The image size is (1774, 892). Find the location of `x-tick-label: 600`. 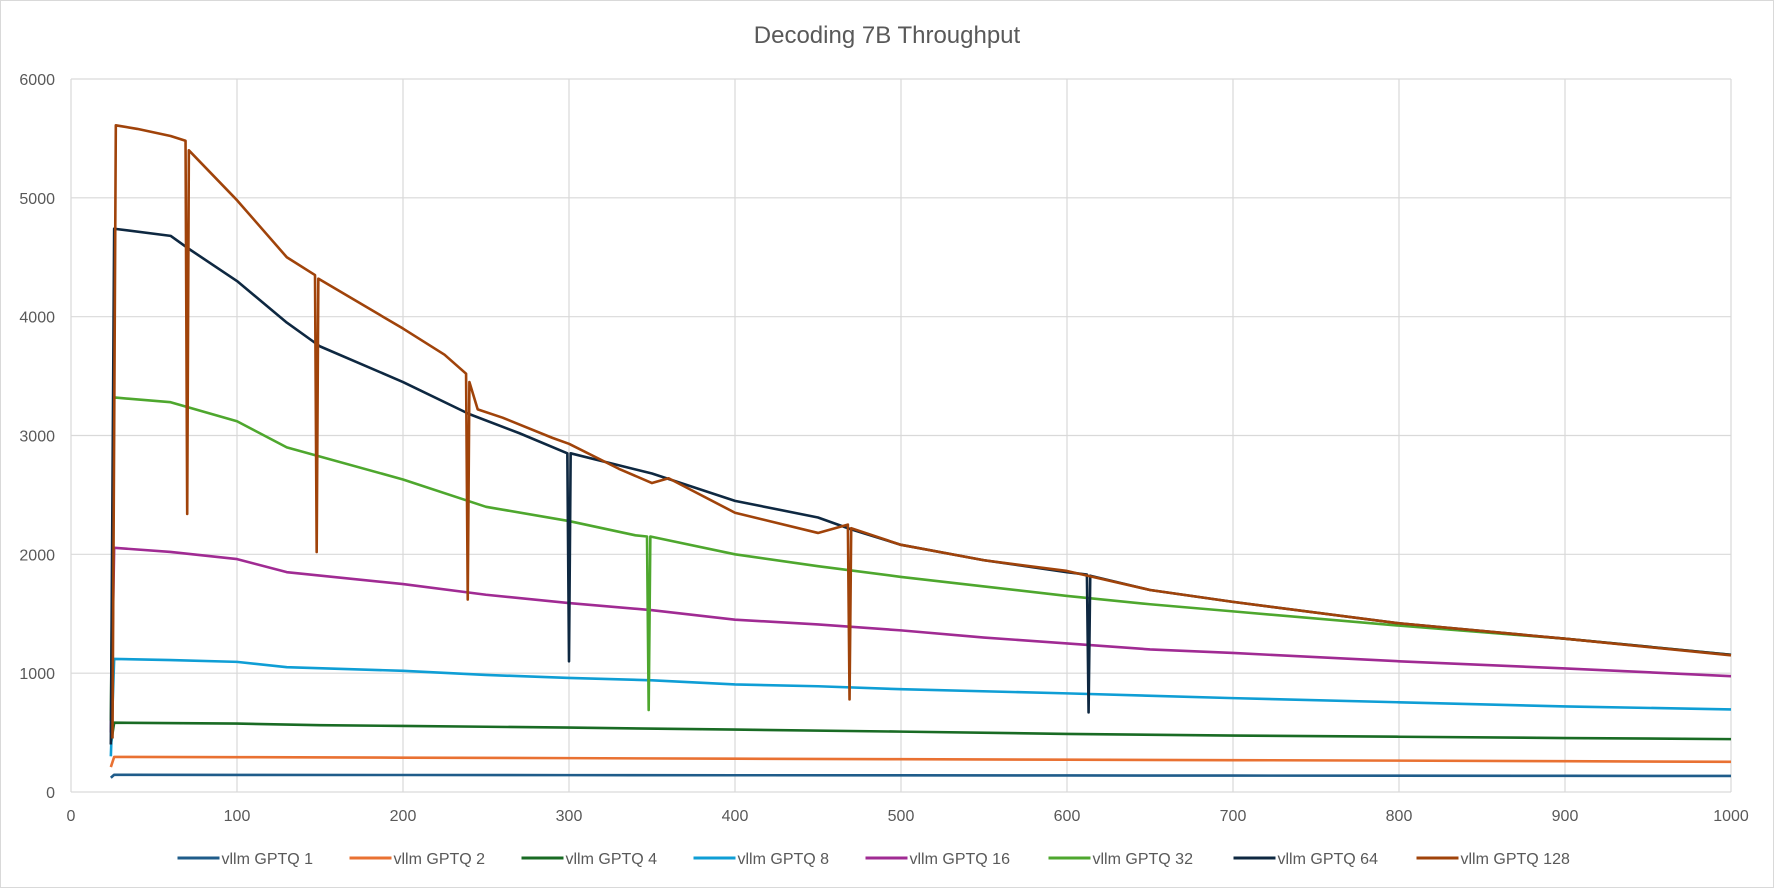

x-tick-label: 600 is located at coordinates (1067, 816).